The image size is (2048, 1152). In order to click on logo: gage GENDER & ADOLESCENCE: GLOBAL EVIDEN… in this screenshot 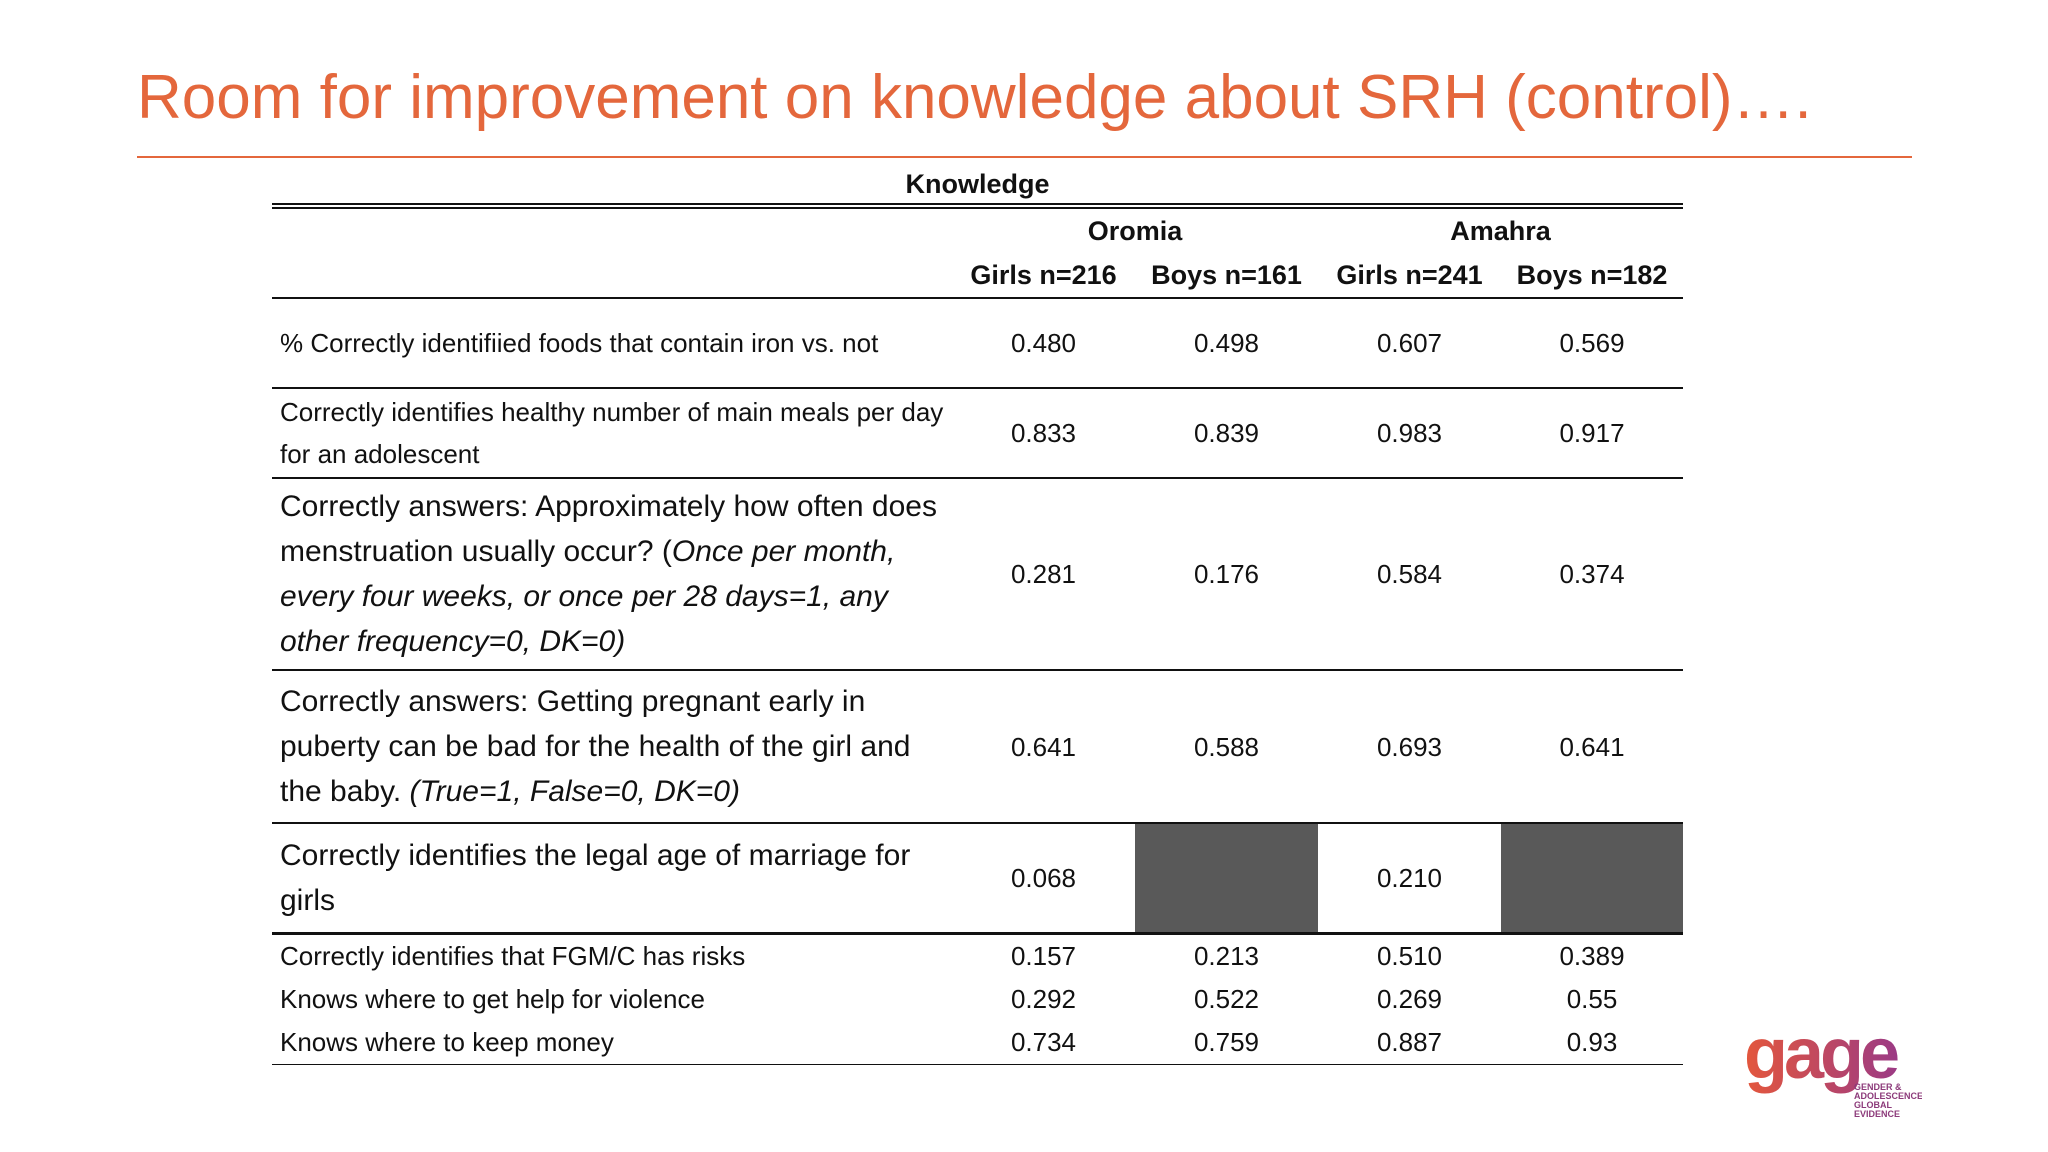, I will do `click(1833, 1069)`.